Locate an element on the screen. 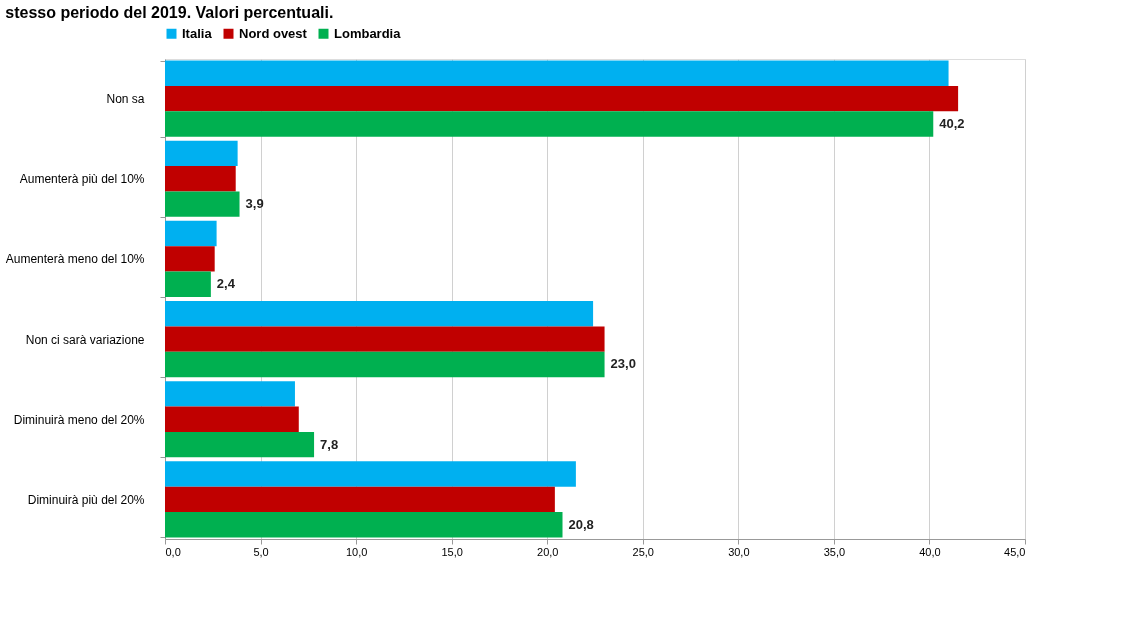 This screenshot has width=1131, height=620. y-tick-label: Diminuirà meno del 20% is located at coordinates (79, 419).